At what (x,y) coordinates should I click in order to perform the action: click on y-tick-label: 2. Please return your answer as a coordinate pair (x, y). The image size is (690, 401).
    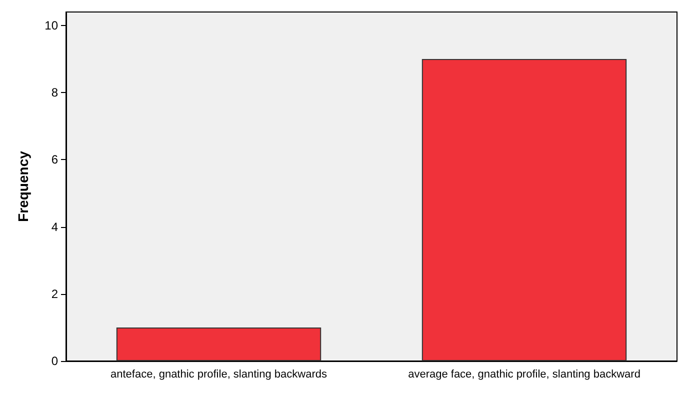
    Looking at the image, I should click on (54, 293).